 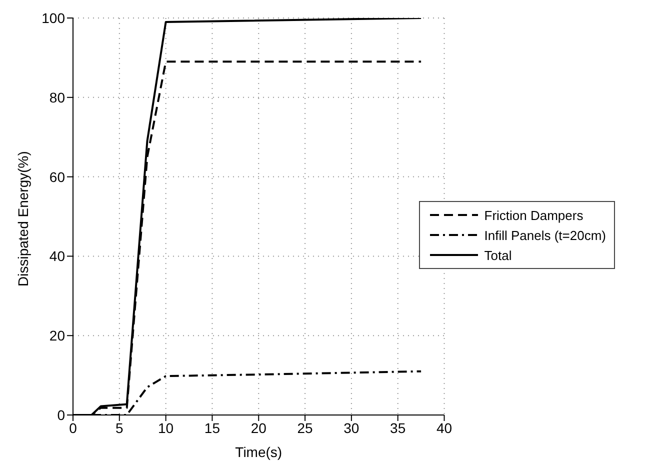 I want to click on y-tick-label: 40, so click(x=57, y=256).